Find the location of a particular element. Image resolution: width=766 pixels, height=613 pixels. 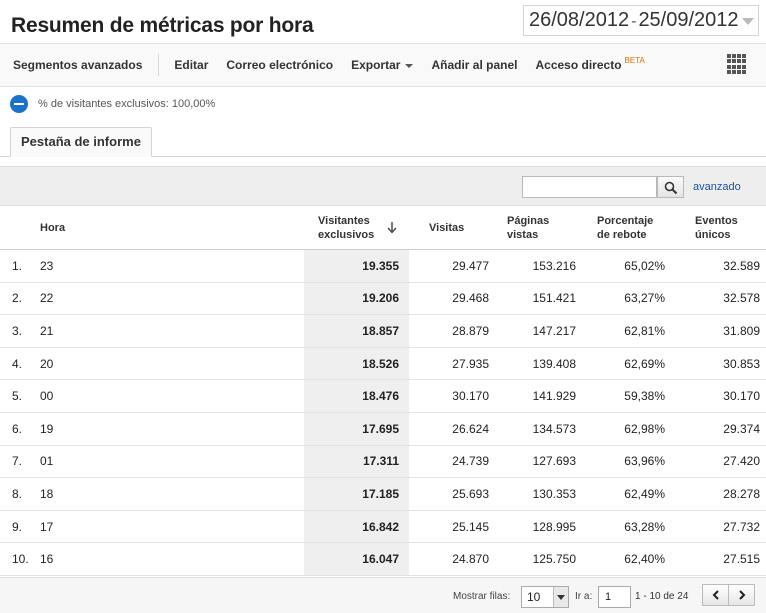

next-page-button is located at coordinates (741, 595).